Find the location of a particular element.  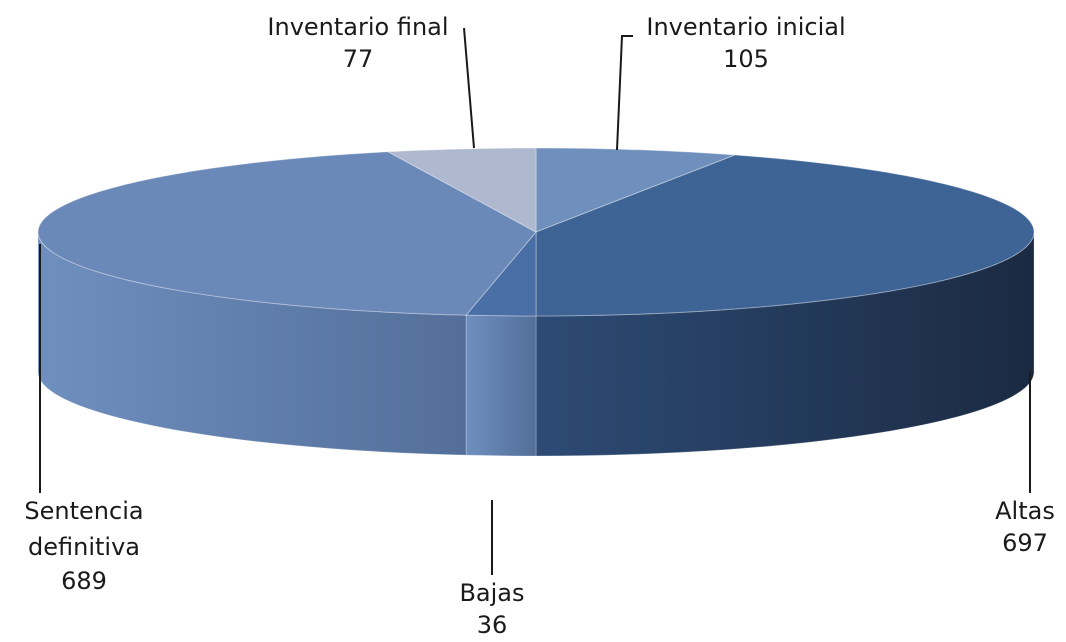

label-inventario-inicial-name: Inventario inicial is located at coordinates (745, 27).